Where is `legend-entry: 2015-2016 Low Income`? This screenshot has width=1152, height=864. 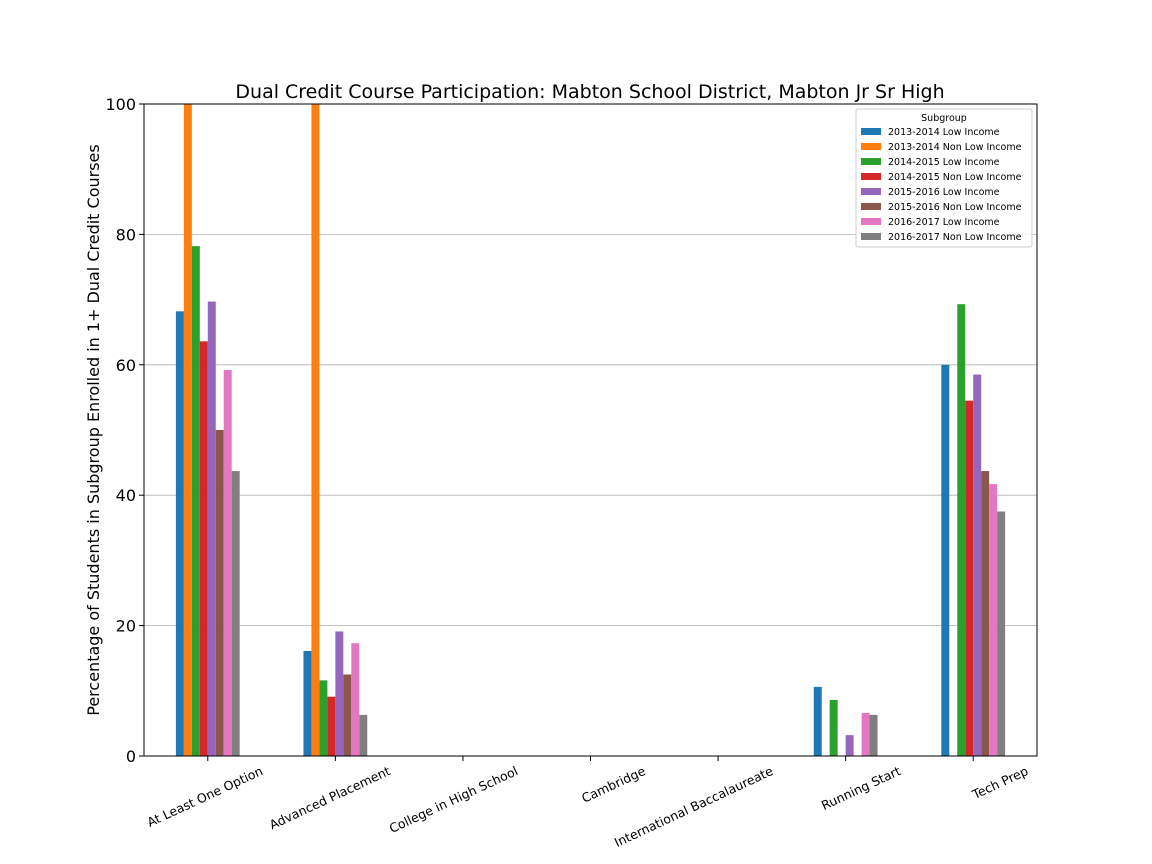
legend-entry: 2015-2016 Low Income is located at coordinates (944, 192).